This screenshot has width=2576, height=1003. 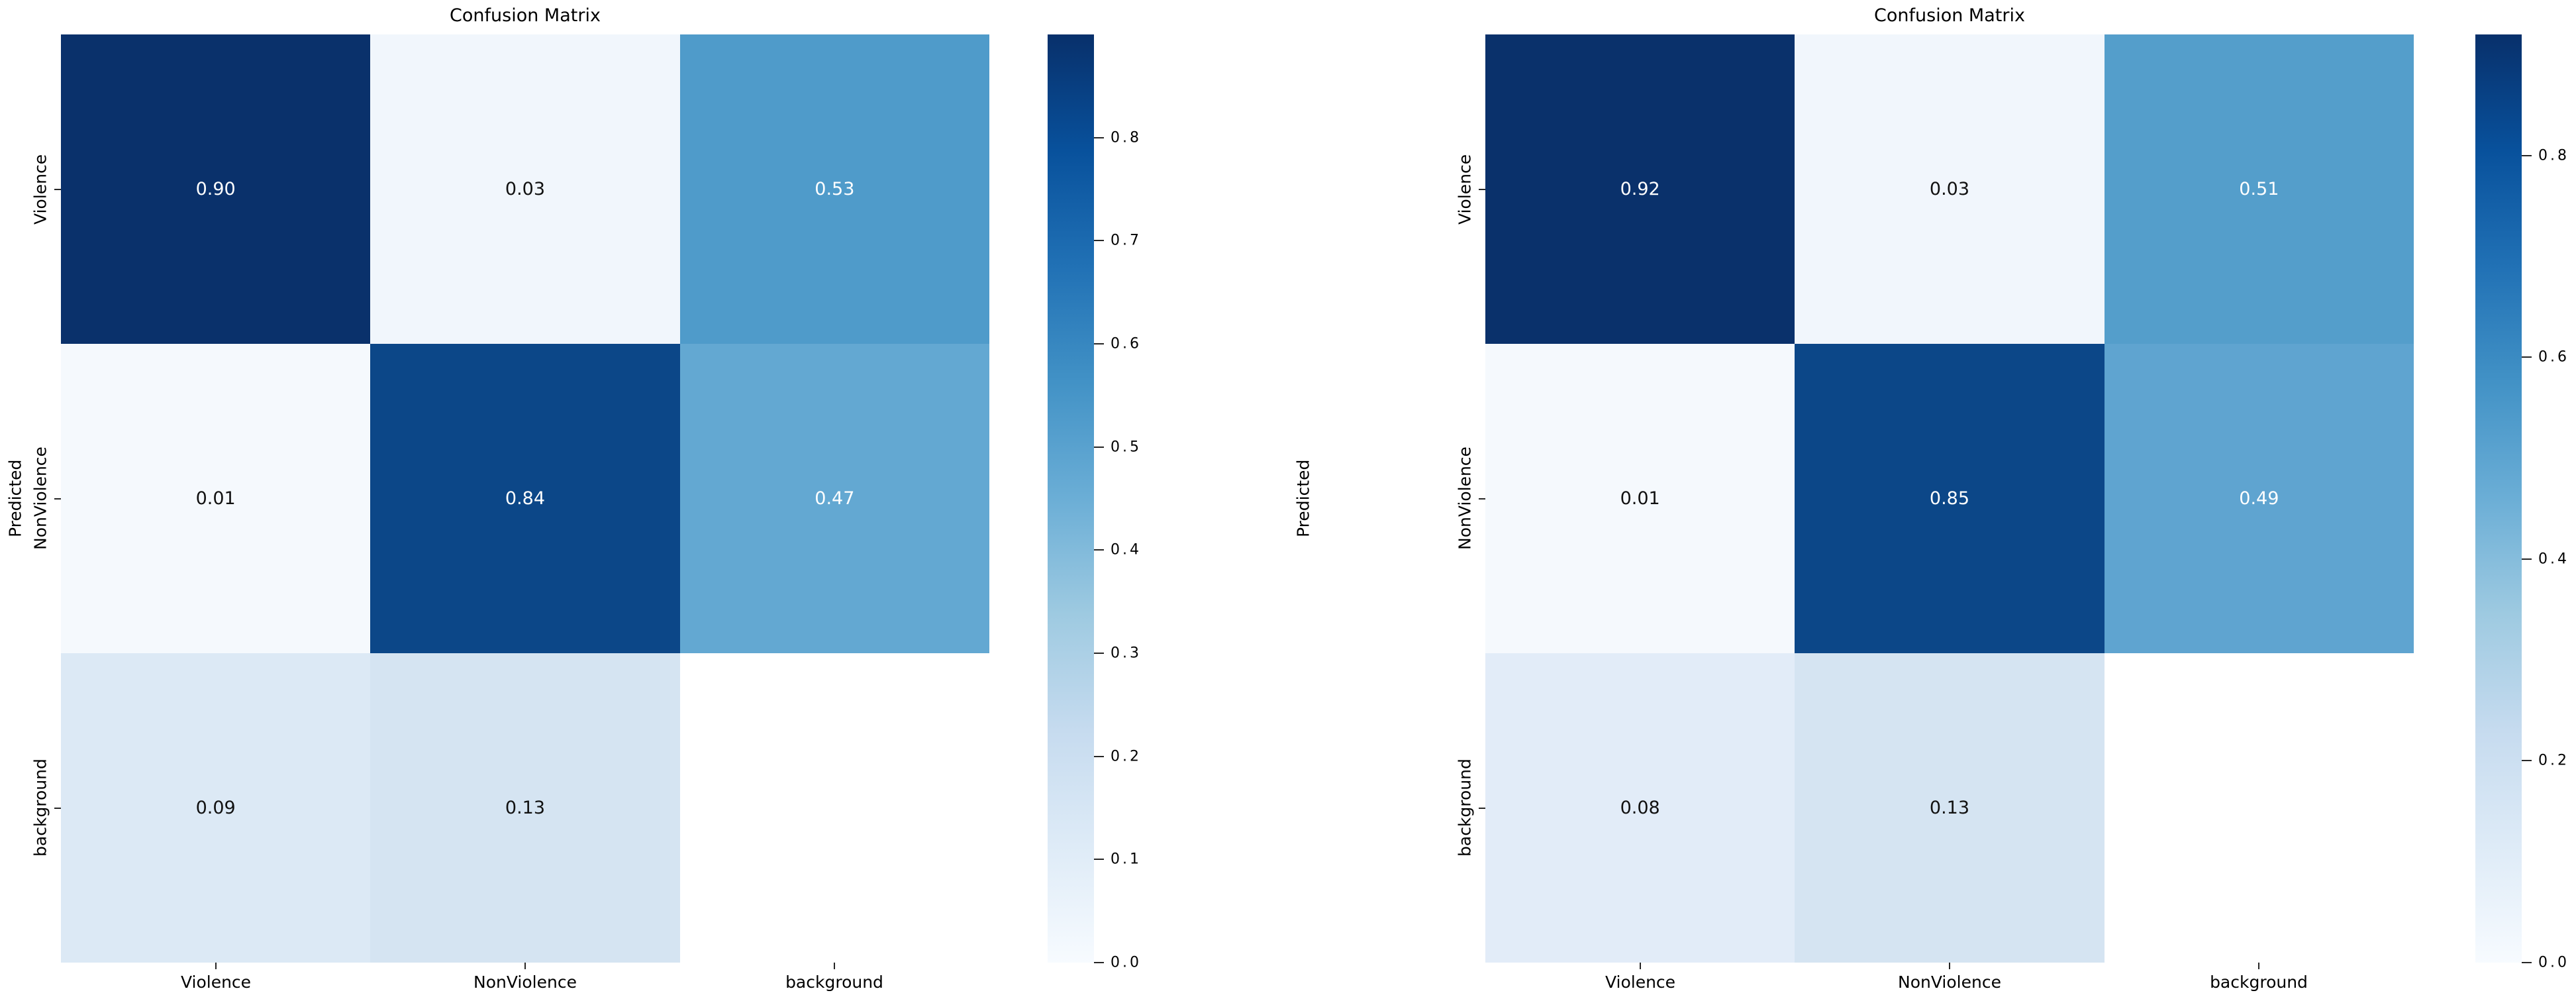 What do you see at coordinates (1126, 653) in the screenshot?
I see `colorbar-tick-label: 0.3` at bounding box center [1126, 653].